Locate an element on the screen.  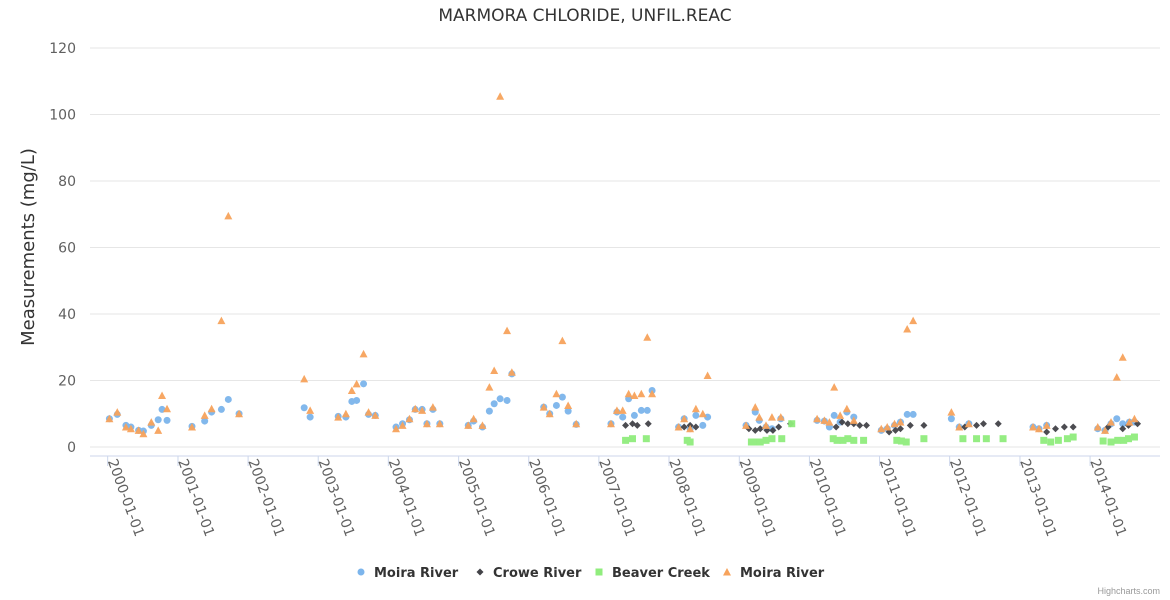
credits-link: Highcharts.com is located at coordinates (1128, 591).